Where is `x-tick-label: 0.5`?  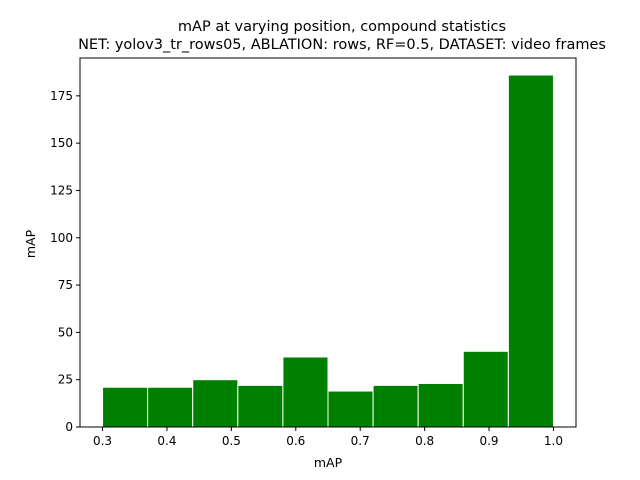 x-tick-label: 0.5 is located at coordinates (231, 441).